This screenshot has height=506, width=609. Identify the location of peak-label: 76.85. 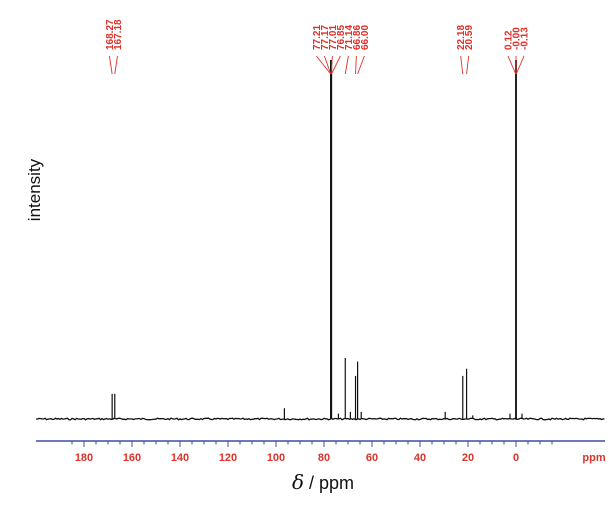
(341, 37).